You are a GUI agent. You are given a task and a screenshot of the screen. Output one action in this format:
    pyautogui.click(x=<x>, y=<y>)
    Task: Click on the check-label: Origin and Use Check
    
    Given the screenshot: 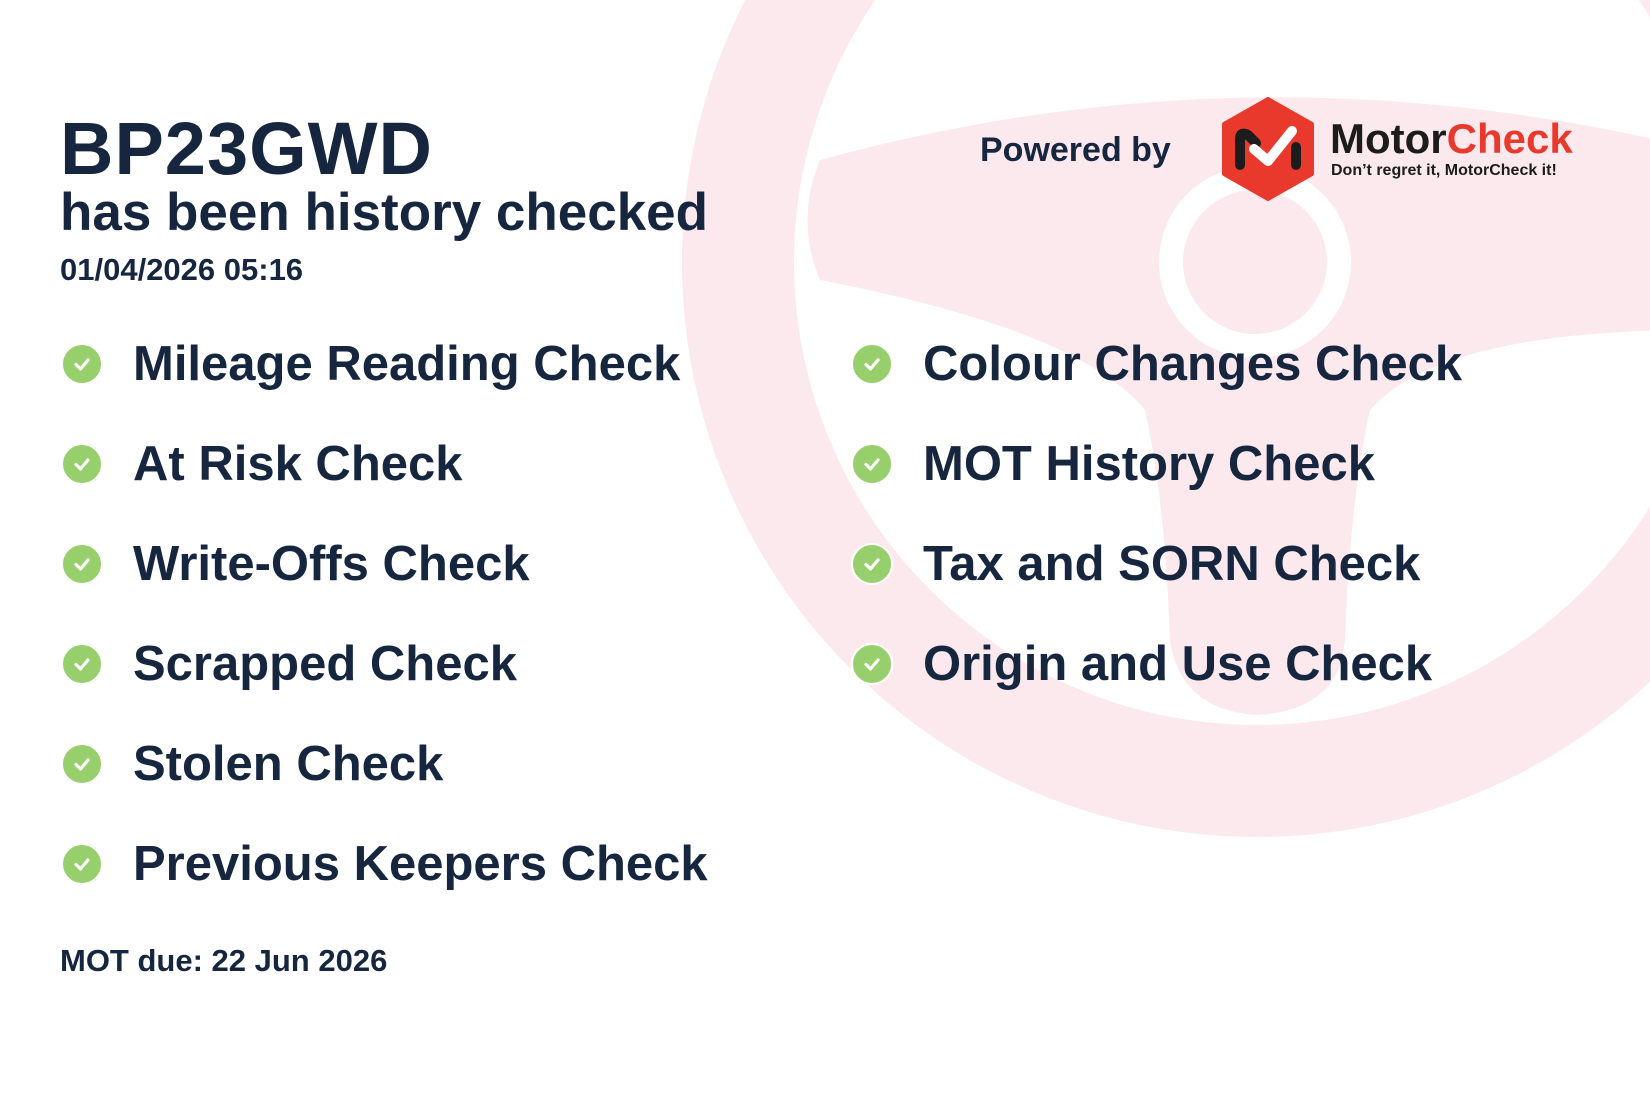 What is the action you would take?
    pyautogui.click(x=1178, y=664)
    